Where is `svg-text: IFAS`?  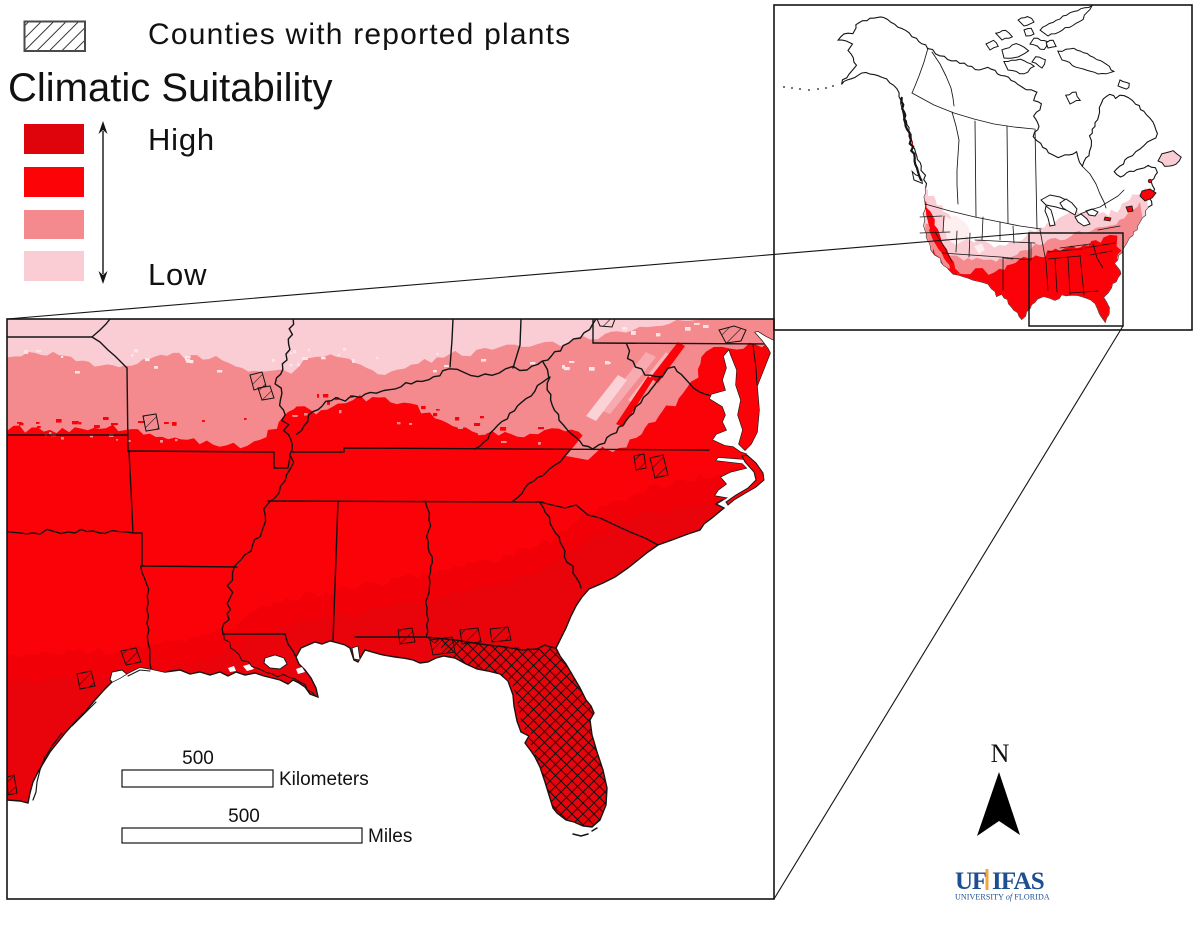 svg-text: IFAS is located at coordinates (1018, 881).